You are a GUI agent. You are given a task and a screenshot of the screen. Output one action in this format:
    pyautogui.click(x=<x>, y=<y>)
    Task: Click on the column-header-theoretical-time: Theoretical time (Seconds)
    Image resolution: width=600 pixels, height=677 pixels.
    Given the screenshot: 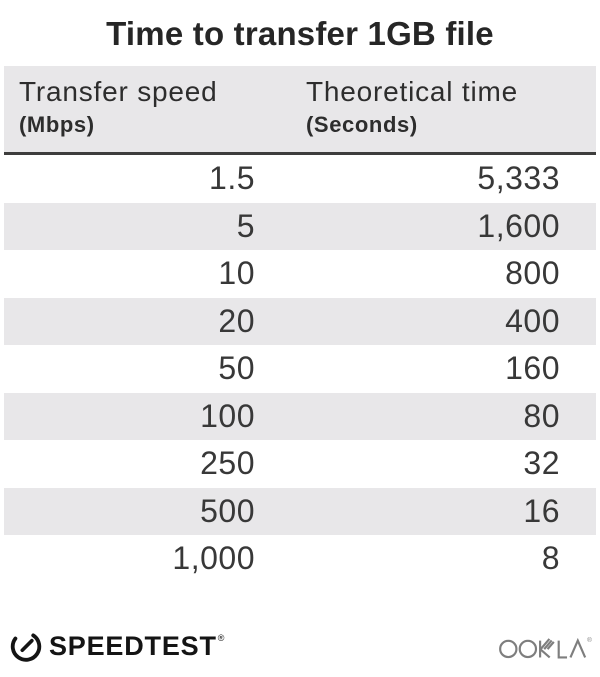 What is the action you would take?
    pyautogui.click(x=448, y=107)
    